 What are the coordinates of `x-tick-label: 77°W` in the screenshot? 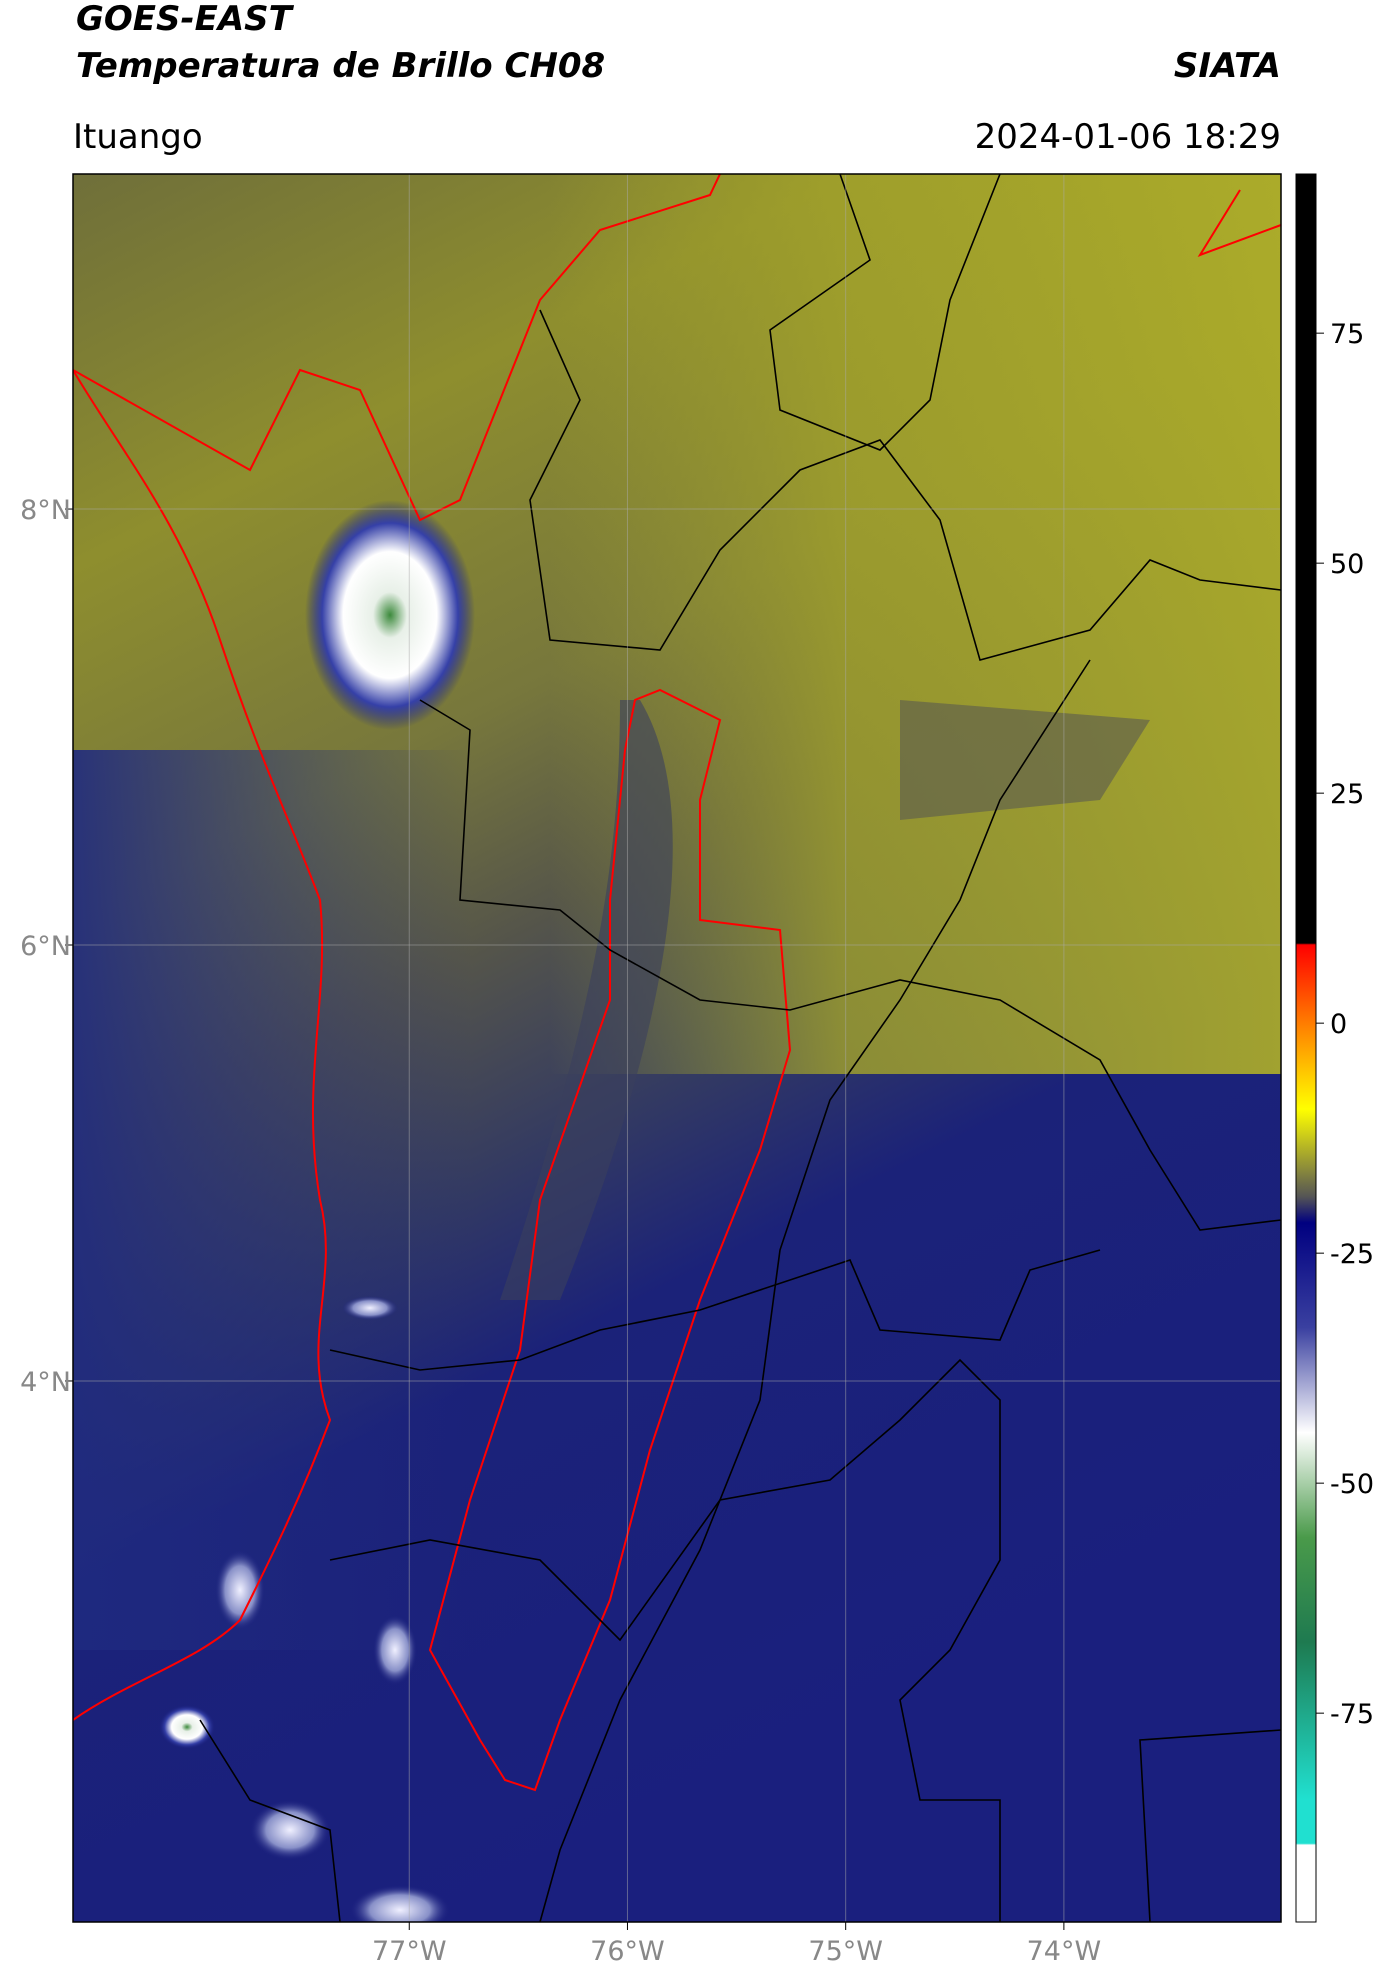 It's located at (409, 1951).